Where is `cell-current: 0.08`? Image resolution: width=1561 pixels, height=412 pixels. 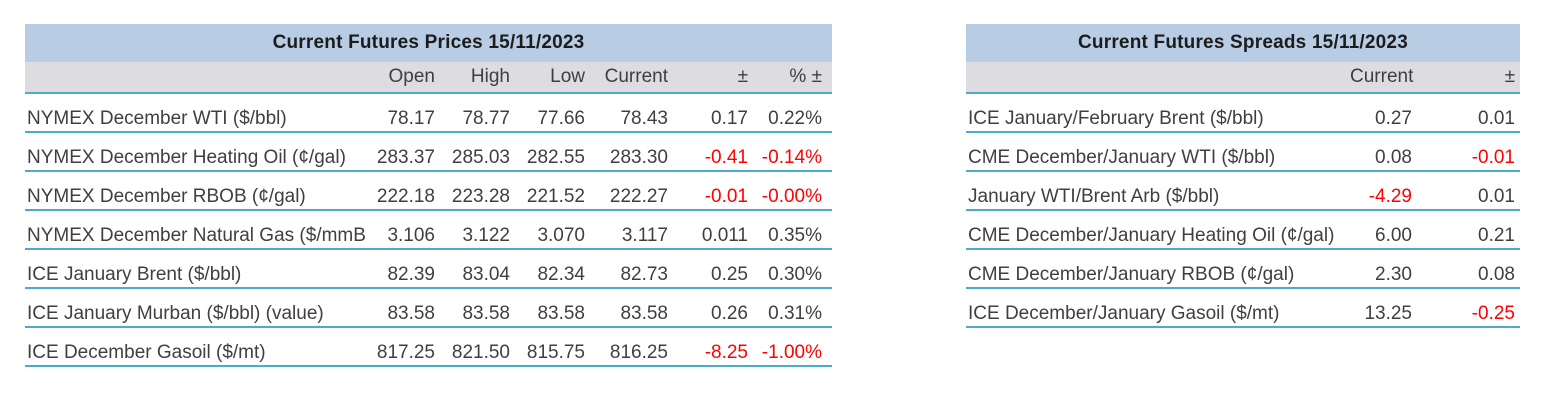 cell-current: 0.08 is located at coordinates (1393, 157).